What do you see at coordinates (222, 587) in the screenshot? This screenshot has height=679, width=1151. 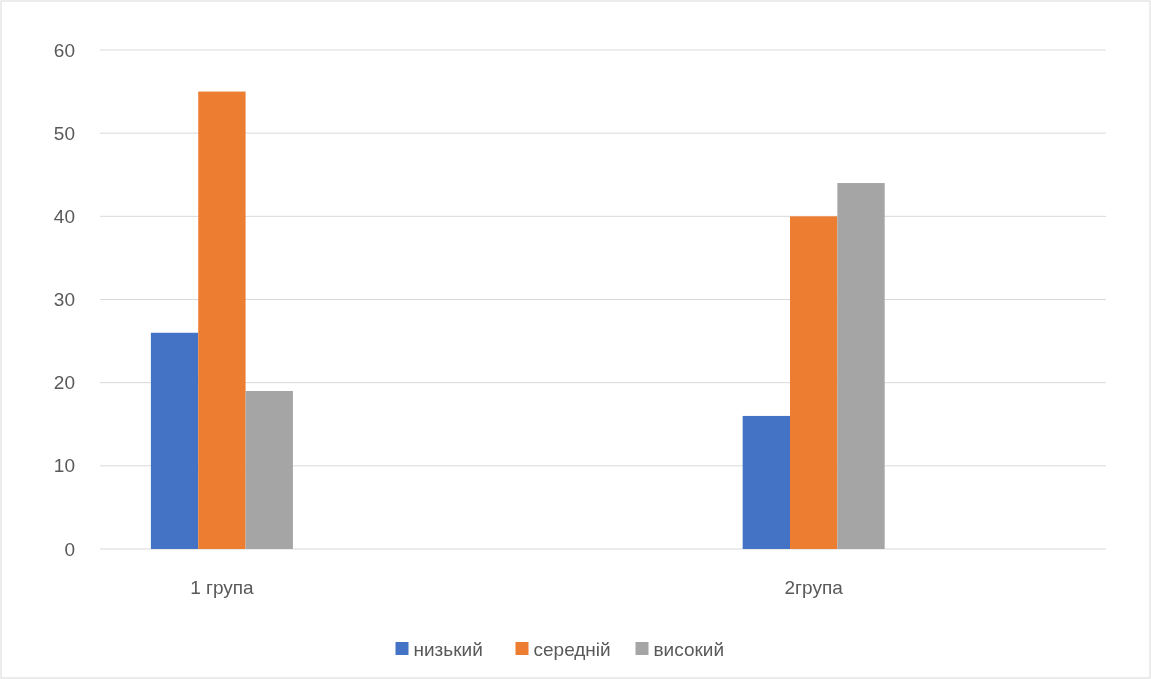 I see `x-tick-label: 1 група` at bounding box center [222, 587].